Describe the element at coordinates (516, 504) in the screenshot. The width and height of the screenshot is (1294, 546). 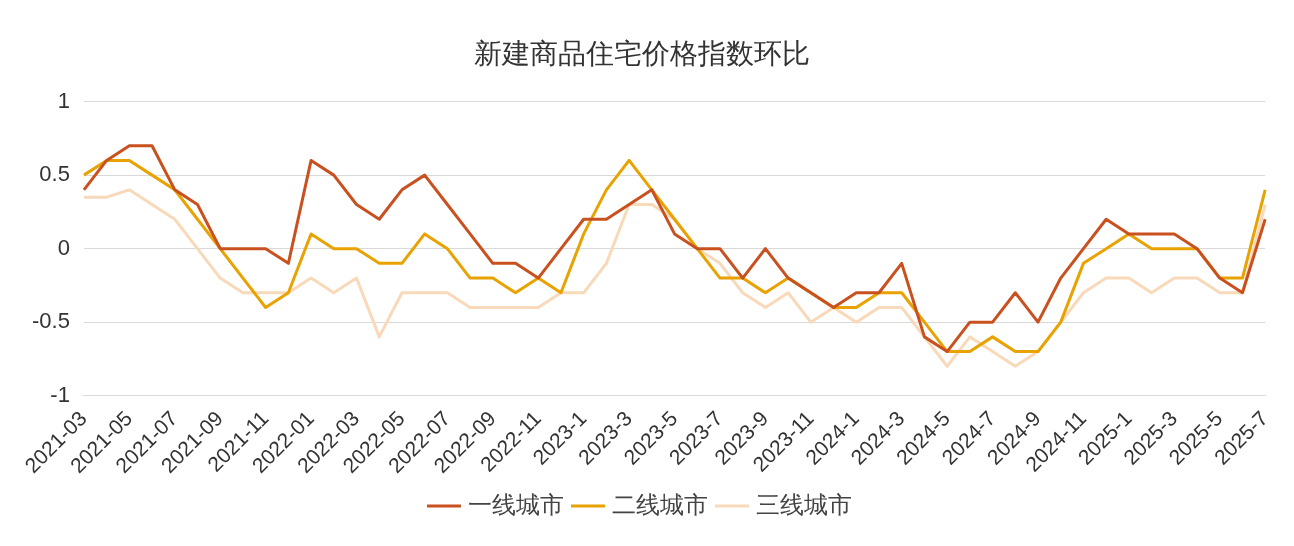
I see `legend-label: 一线城市` at that location.